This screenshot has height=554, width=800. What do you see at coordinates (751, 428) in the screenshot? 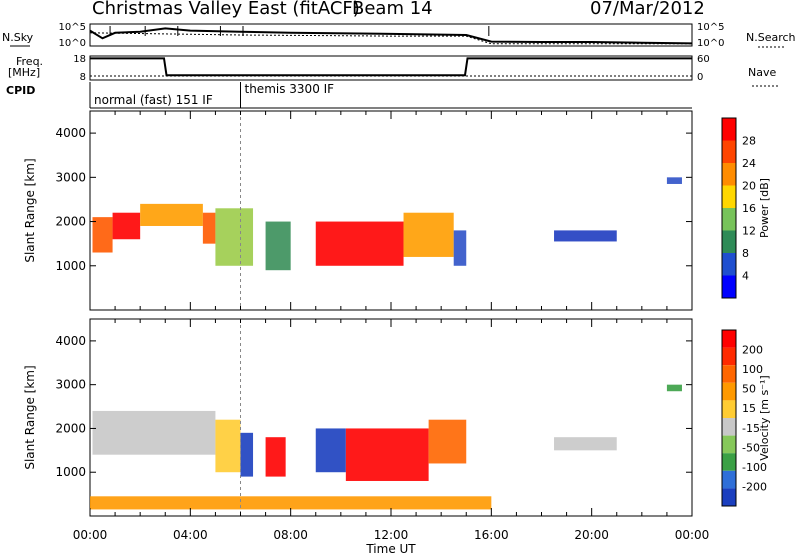
I see `colorbar-tick-label: -15` at bounding box center [751, 428].